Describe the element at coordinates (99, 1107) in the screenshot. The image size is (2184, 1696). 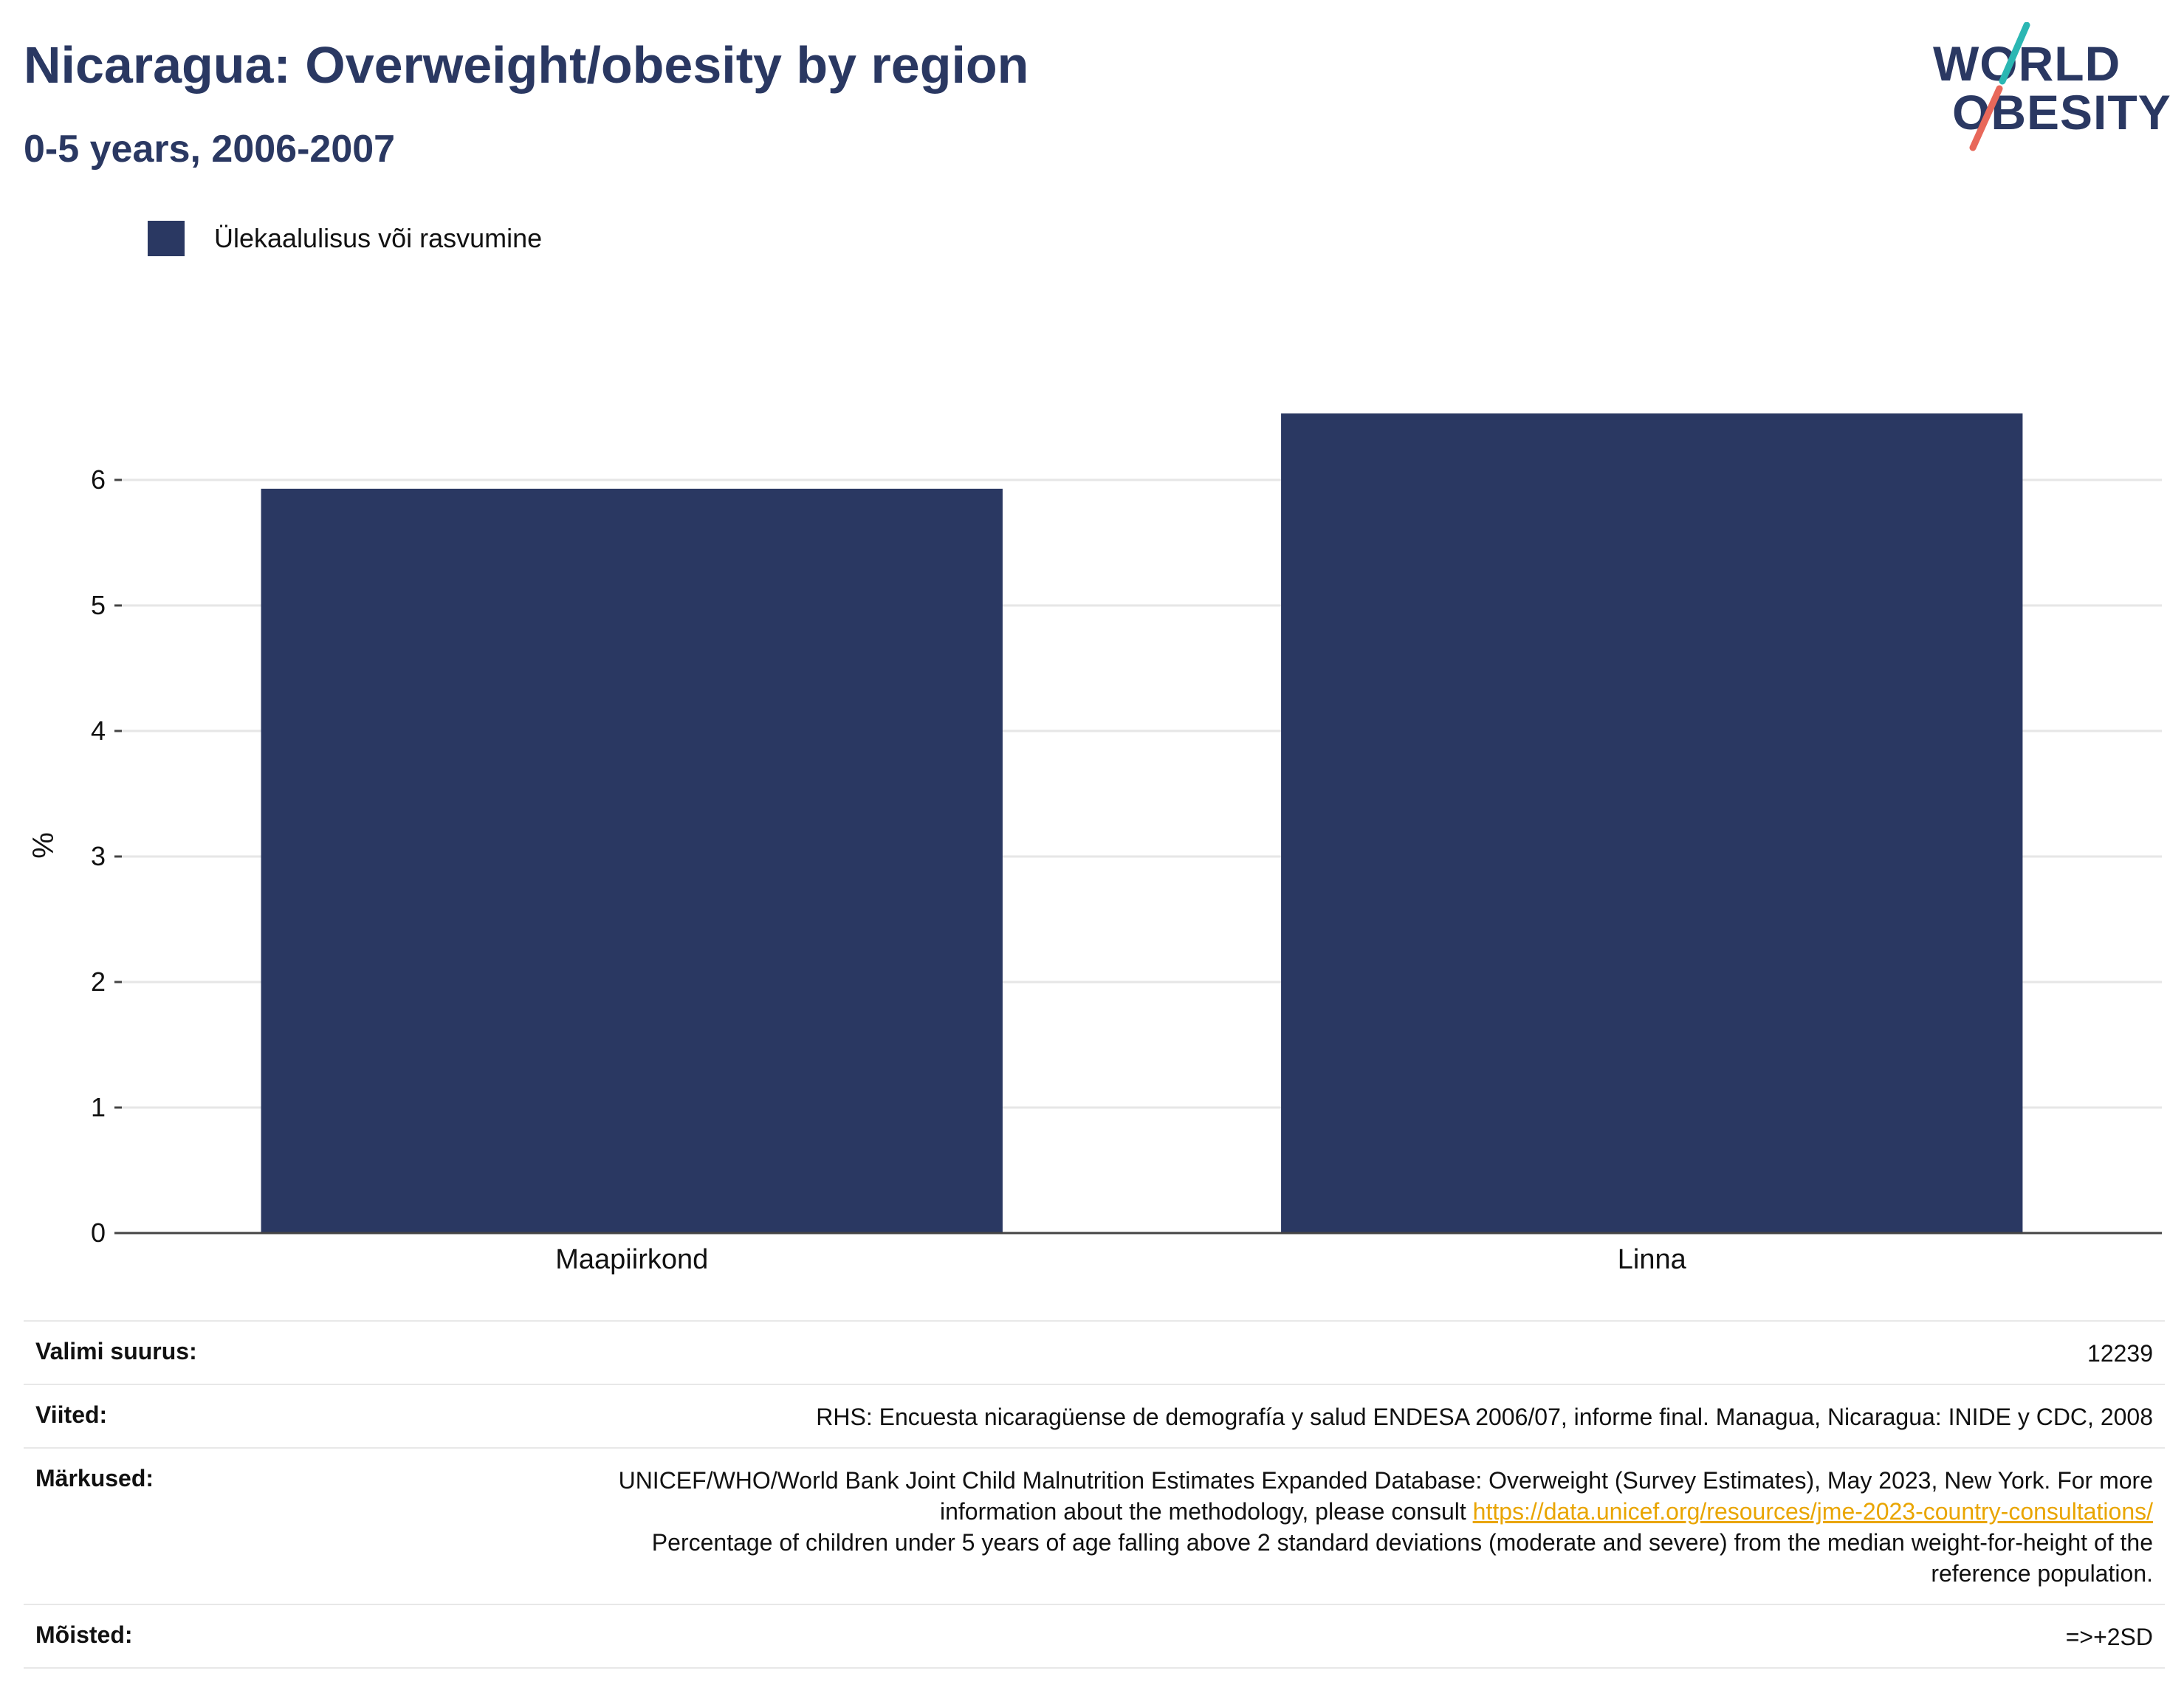
I see `y-tick-label: 1` at that location.